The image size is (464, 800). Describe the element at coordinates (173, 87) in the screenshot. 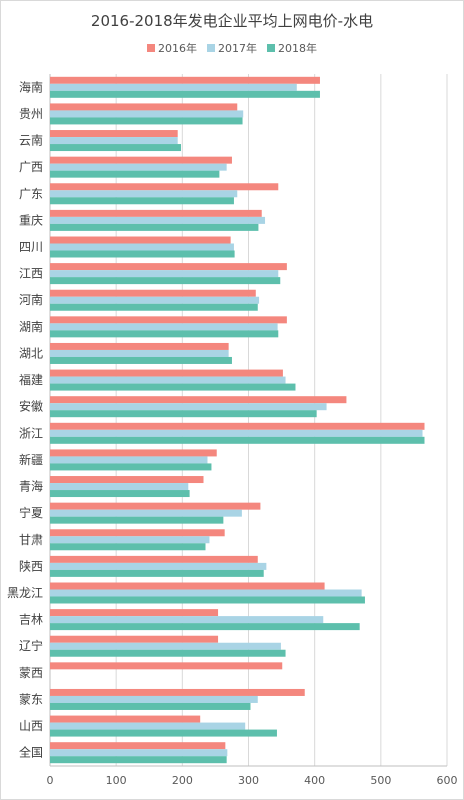

I see `bar-2017年-海南` at that location.